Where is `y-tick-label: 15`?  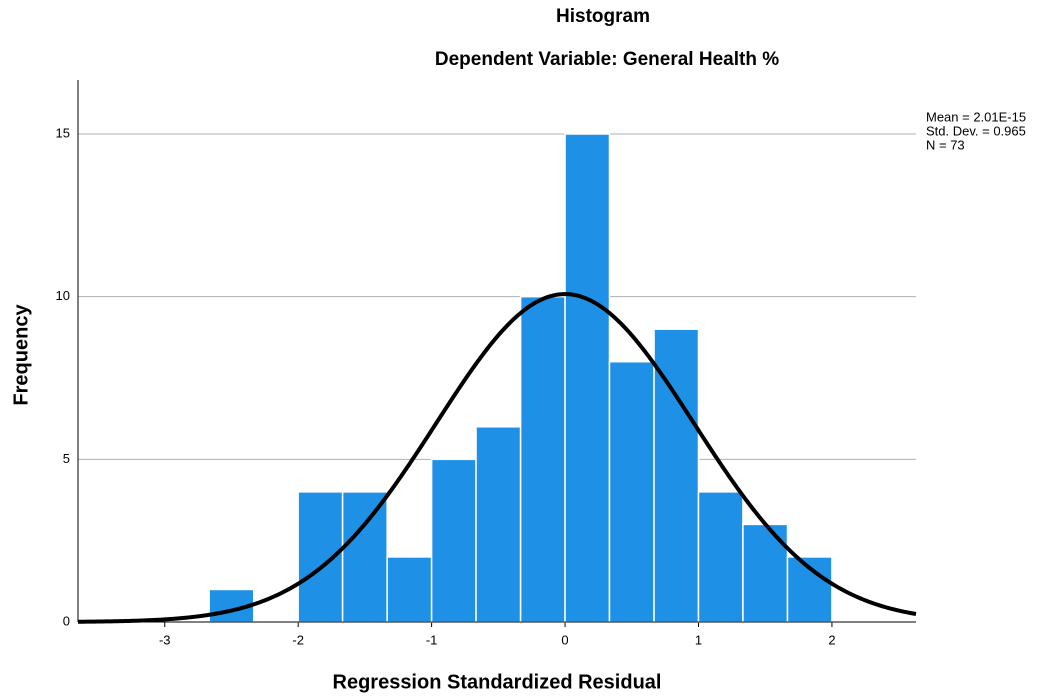
y-tick-label: 15 is located at coordinates (63, 132).